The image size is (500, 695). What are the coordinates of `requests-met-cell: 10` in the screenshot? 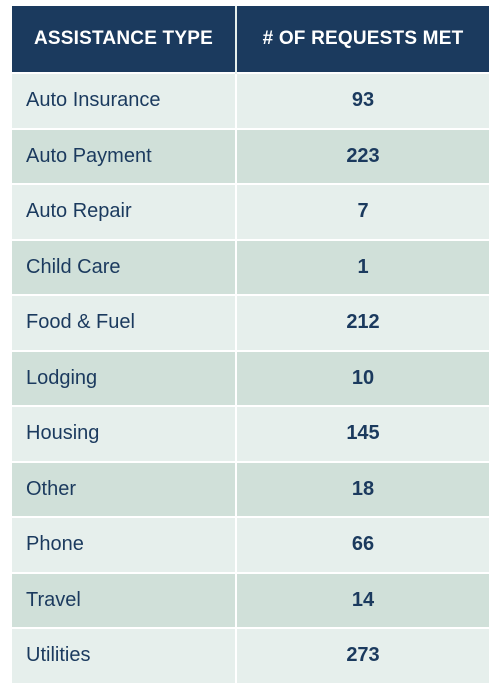 It's located at (362, 377).